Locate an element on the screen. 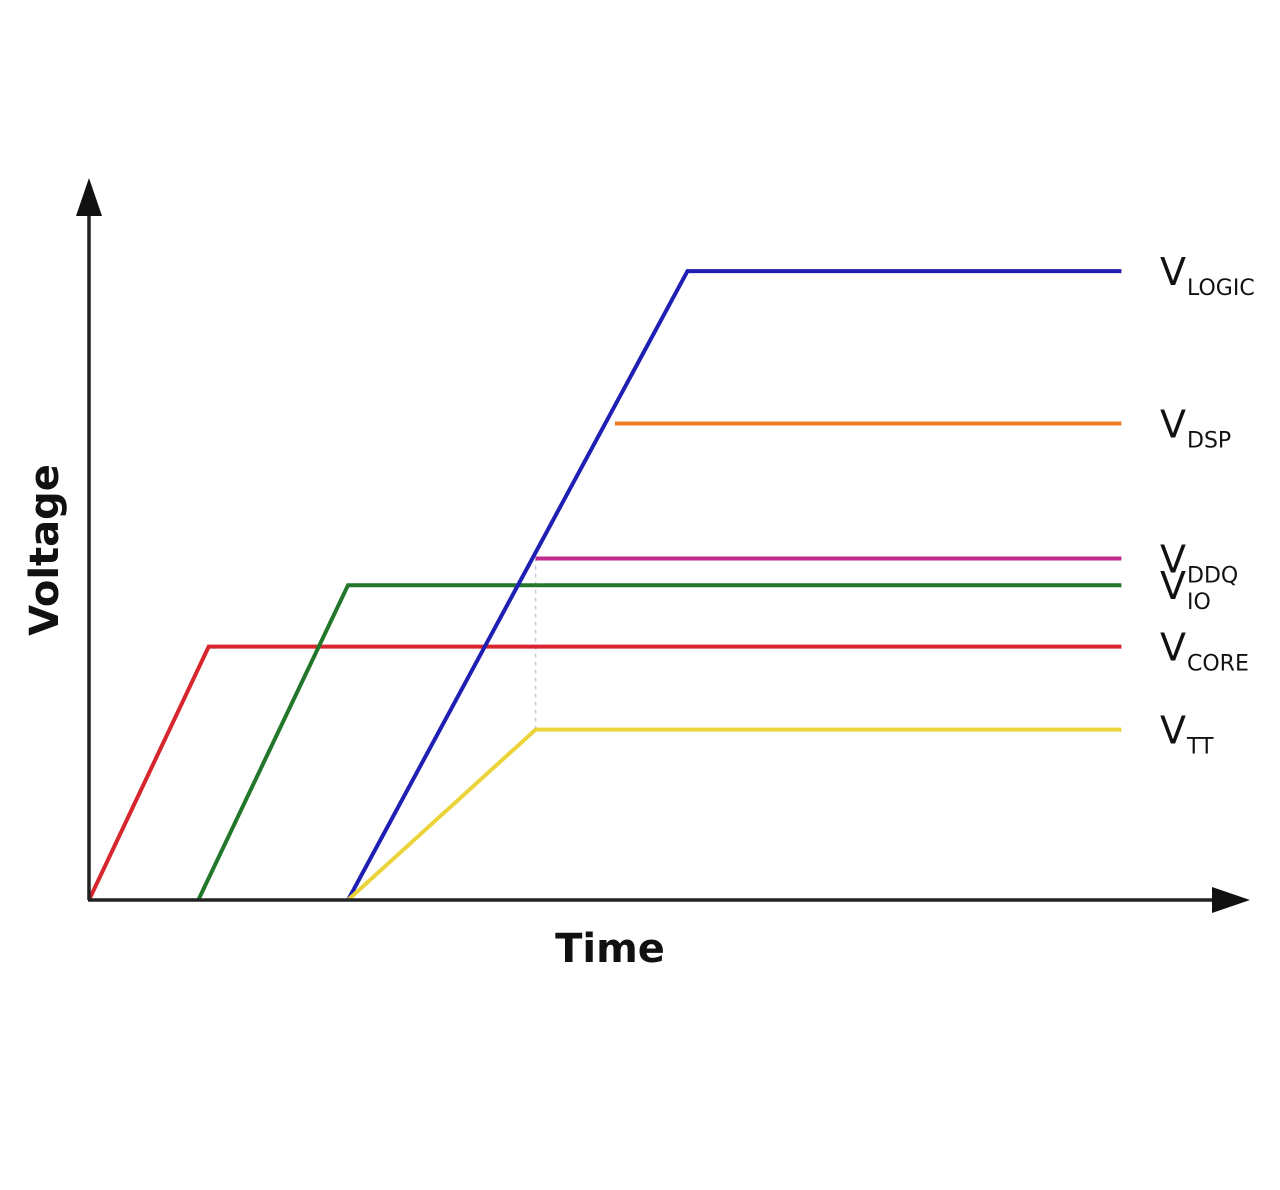  y-axis-title: Voltage is located at coordinates (45, 550).